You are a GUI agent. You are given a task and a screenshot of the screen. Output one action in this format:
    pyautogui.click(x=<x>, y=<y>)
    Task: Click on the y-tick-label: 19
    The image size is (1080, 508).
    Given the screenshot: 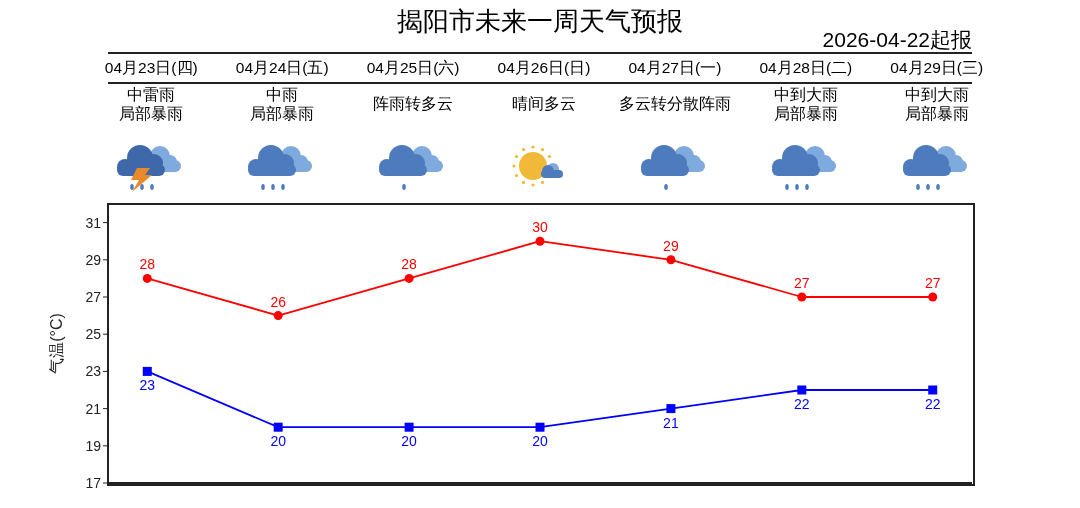 What is the action you would take?
    pyautogui.click(x=93, y=445)
    